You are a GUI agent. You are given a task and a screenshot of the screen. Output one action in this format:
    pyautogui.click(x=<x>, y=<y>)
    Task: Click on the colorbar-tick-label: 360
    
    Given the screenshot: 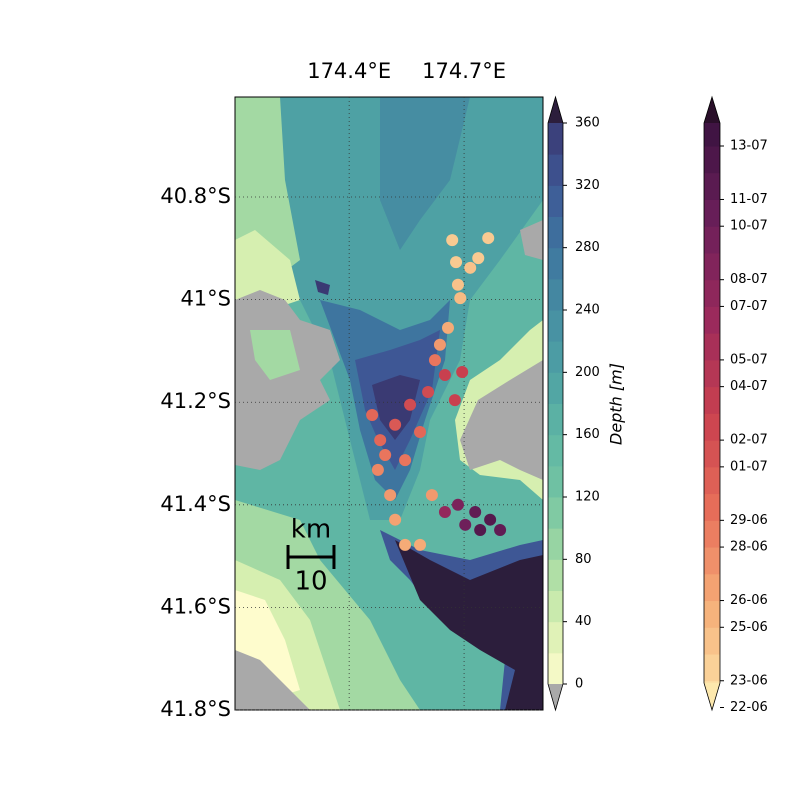 What is the action you would take?
    pyautogui.click(x=587, y=123)
    